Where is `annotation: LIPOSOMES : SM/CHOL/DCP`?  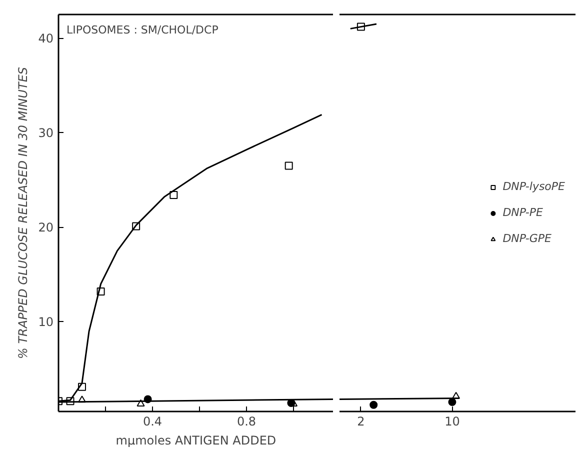 annotation: LIPOSOMES : SM/CHOL/DCP is located at coordinates (142, 30).